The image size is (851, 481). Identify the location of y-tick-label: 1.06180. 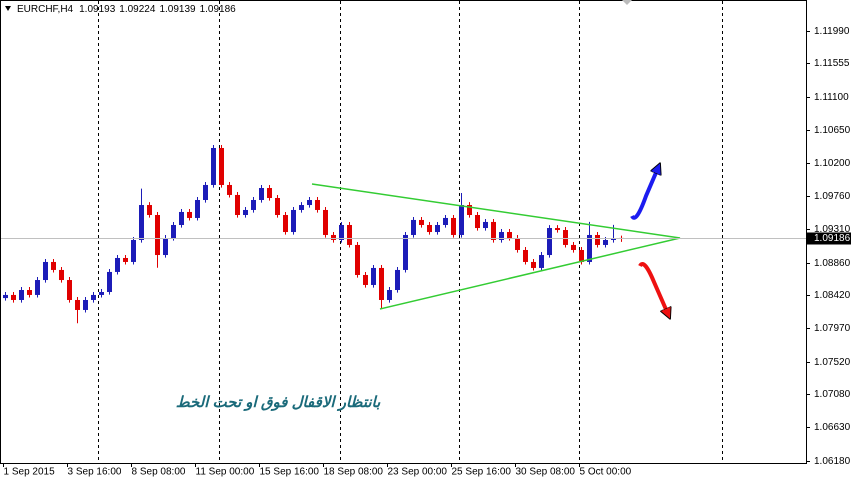
(832, 461).